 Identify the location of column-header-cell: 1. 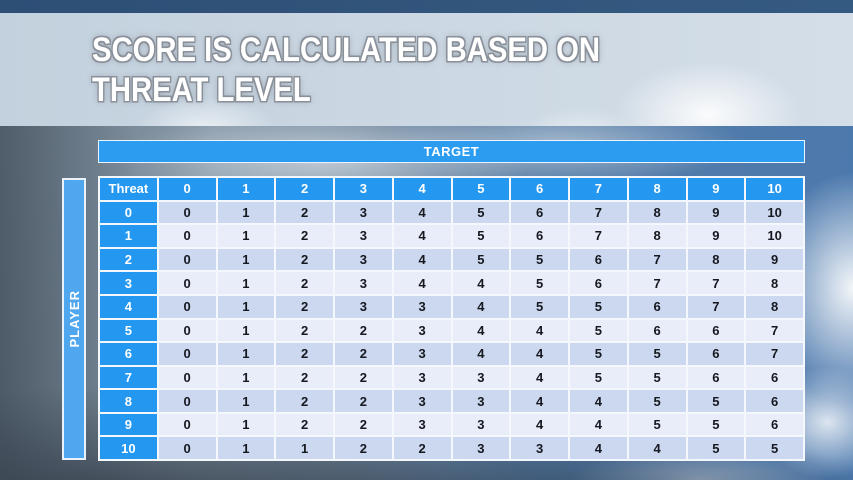
(246, 189).